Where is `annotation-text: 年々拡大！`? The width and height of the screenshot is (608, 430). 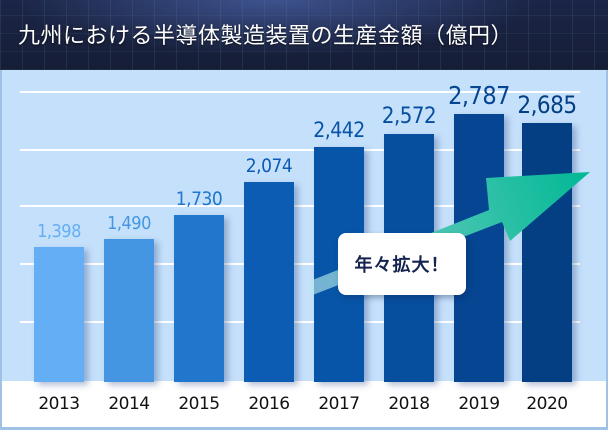 annotation-text: 年々拡大！ is located at coordinates (402, 265).